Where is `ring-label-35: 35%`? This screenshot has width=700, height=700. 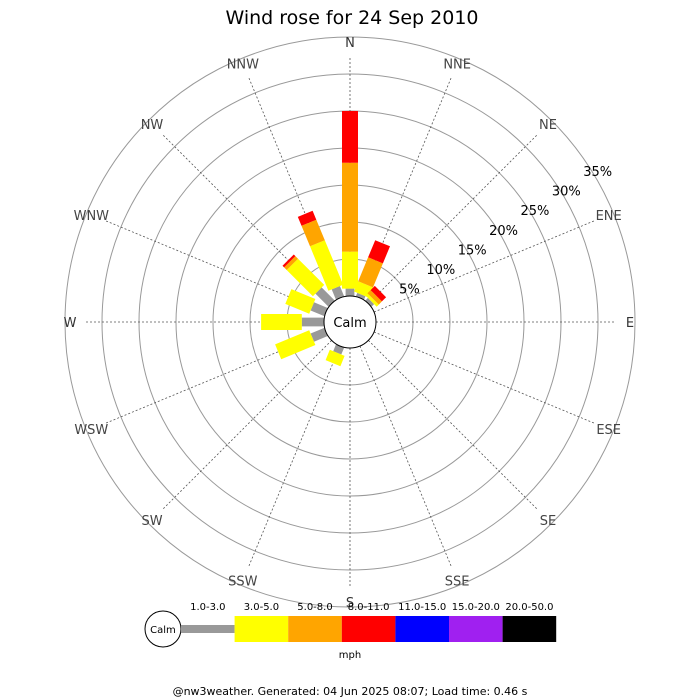
ring-label-35: 35% is located at coordinates (597, 172).